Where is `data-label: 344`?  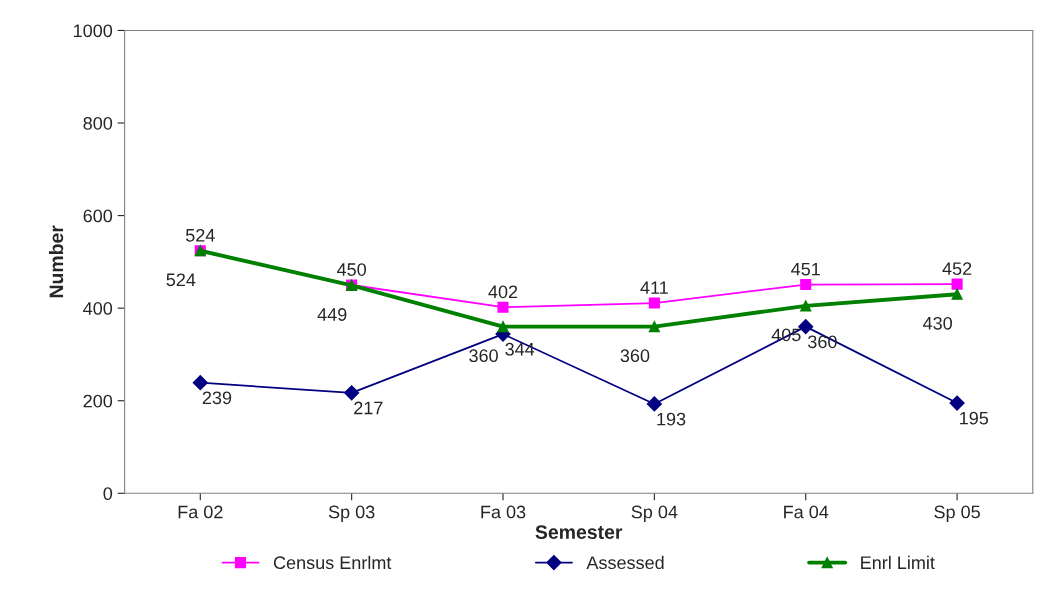 data-label: 344 is located at coordinates (520, 349).